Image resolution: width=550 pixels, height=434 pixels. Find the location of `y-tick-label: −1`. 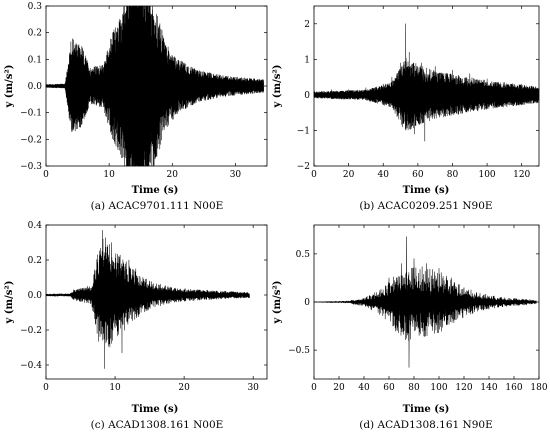

y-tick-label: −1 is located at coordinates (303, 131).